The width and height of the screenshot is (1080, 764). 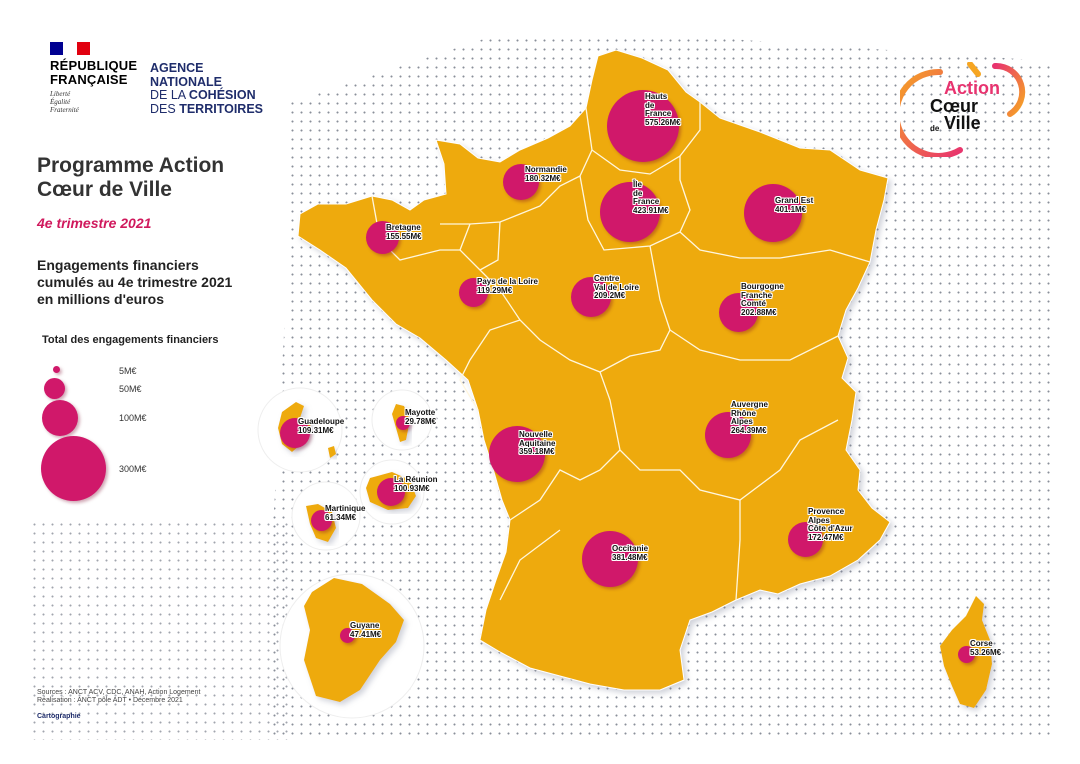 What do you see at coordinates (830, 524) in the screenshot?
I see `label-paca: Provence Alpes Côte d'Azur 172.47M€` at bounding box center [830, 524].